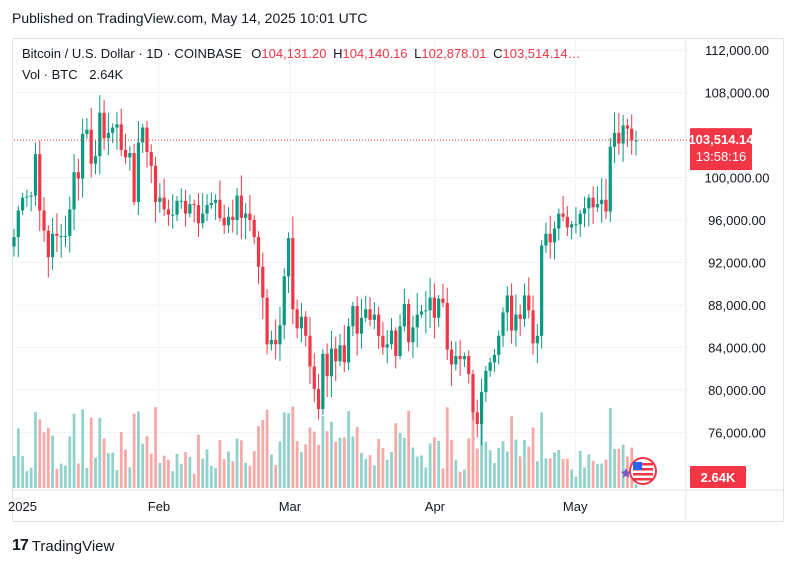 This screenshot has width=798, height=567. Describe the element at coordinates (498, 53) in the screenshot. I see `close-label: C` at that location.